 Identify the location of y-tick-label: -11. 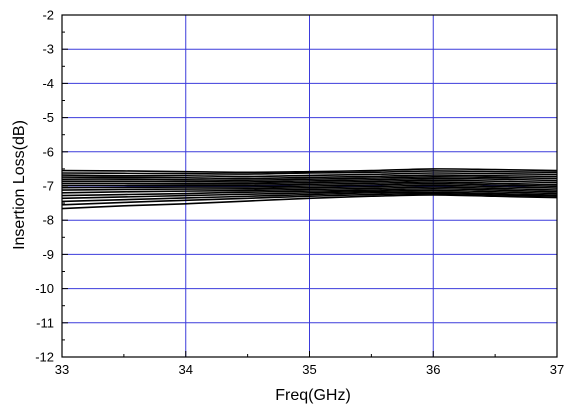
(45, 322).